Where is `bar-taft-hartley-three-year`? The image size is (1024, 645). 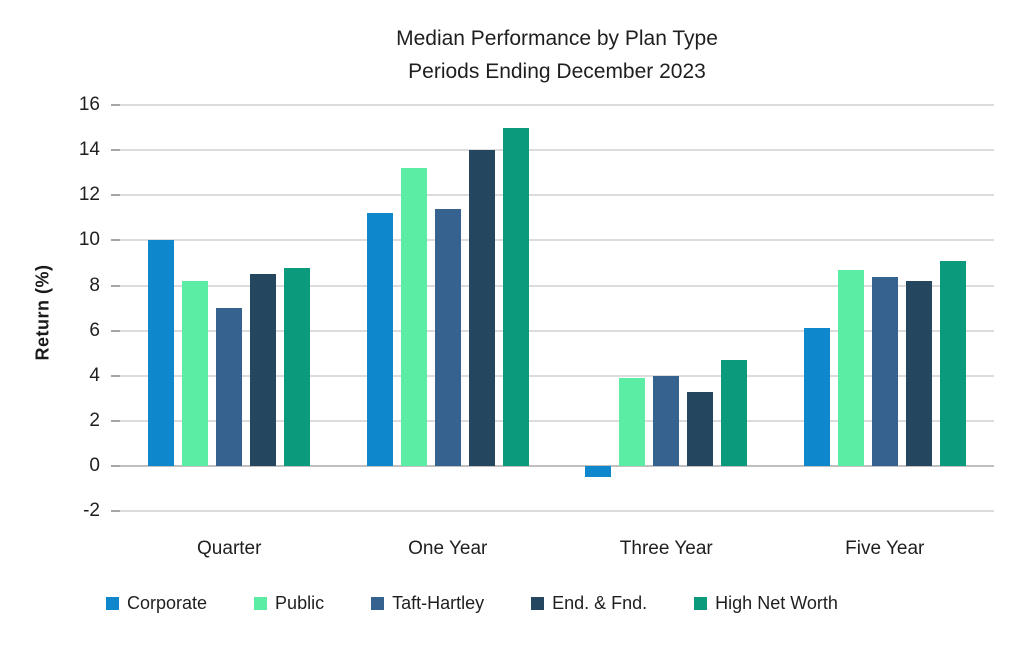
bar-taft-hartley-three-year is located at coordinates (666, 421).